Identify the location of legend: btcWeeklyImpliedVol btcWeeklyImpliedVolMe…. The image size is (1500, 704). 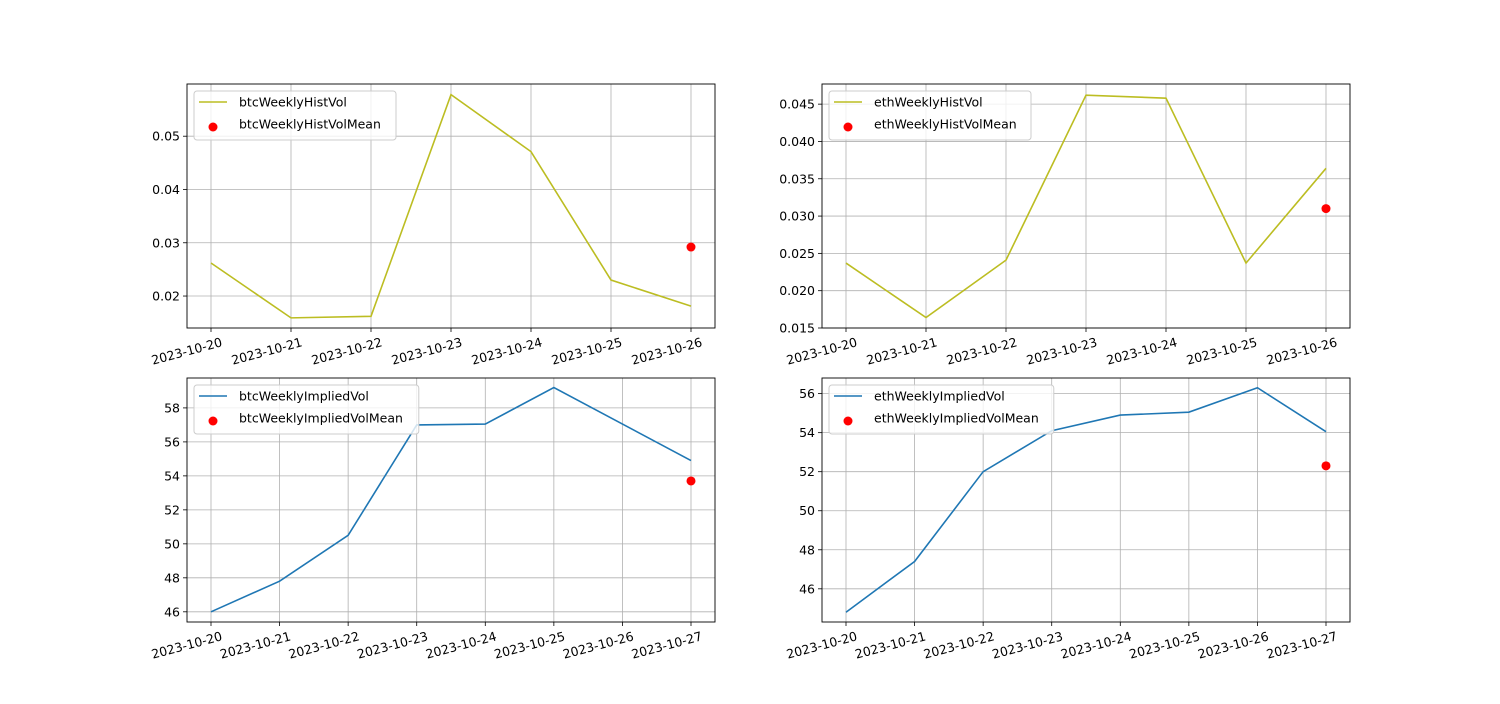
(306, 409).